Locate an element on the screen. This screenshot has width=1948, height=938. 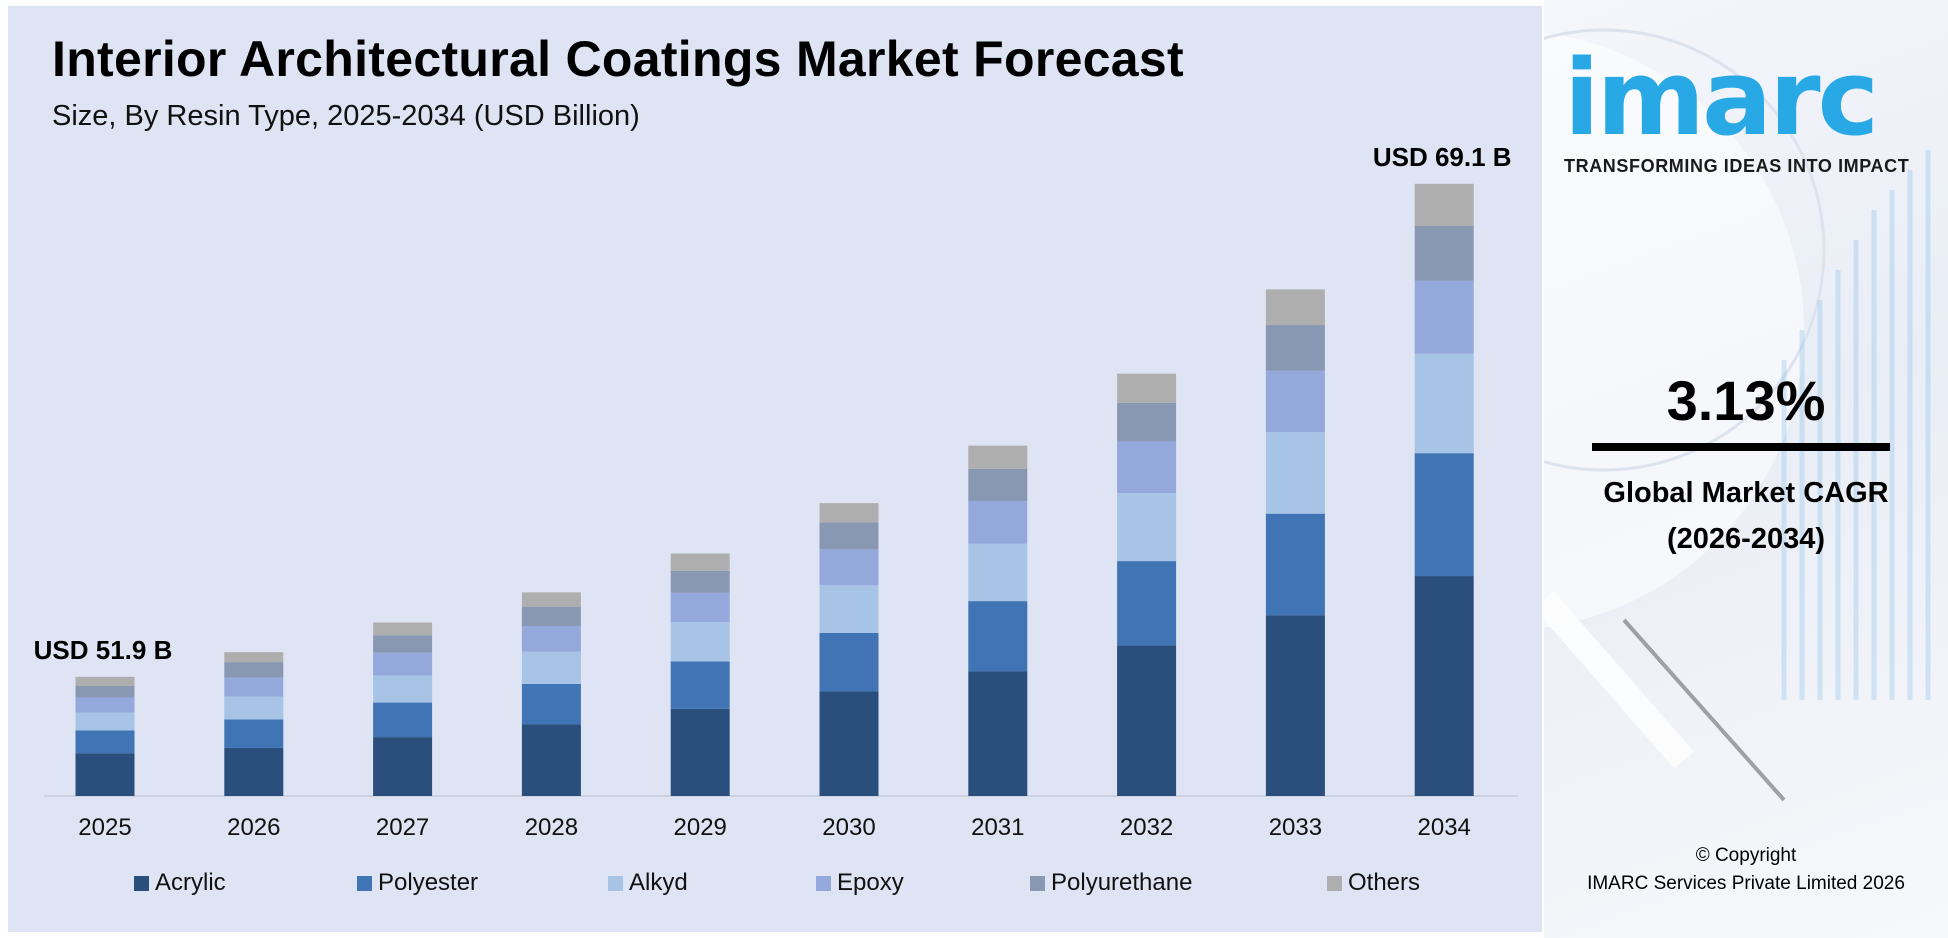
cagr-label: Global Market CAGR (2026-2034) is located at coordinates (1746, 516).